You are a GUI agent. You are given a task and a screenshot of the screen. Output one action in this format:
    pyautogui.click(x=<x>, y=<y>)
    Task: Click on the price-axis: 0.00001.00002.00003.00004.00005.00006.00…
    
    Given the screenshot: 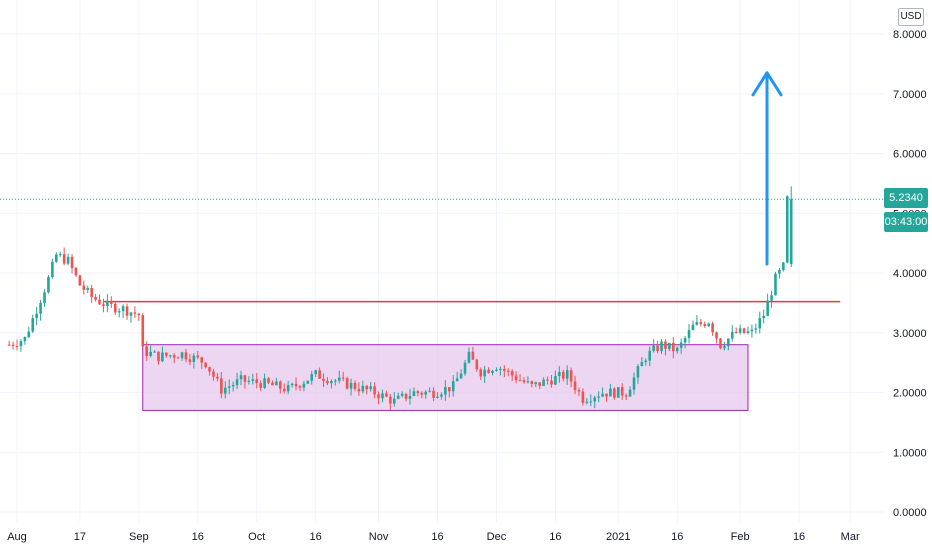 What is the action you would take?
    pyautogui.click(x=910, y=274)
    